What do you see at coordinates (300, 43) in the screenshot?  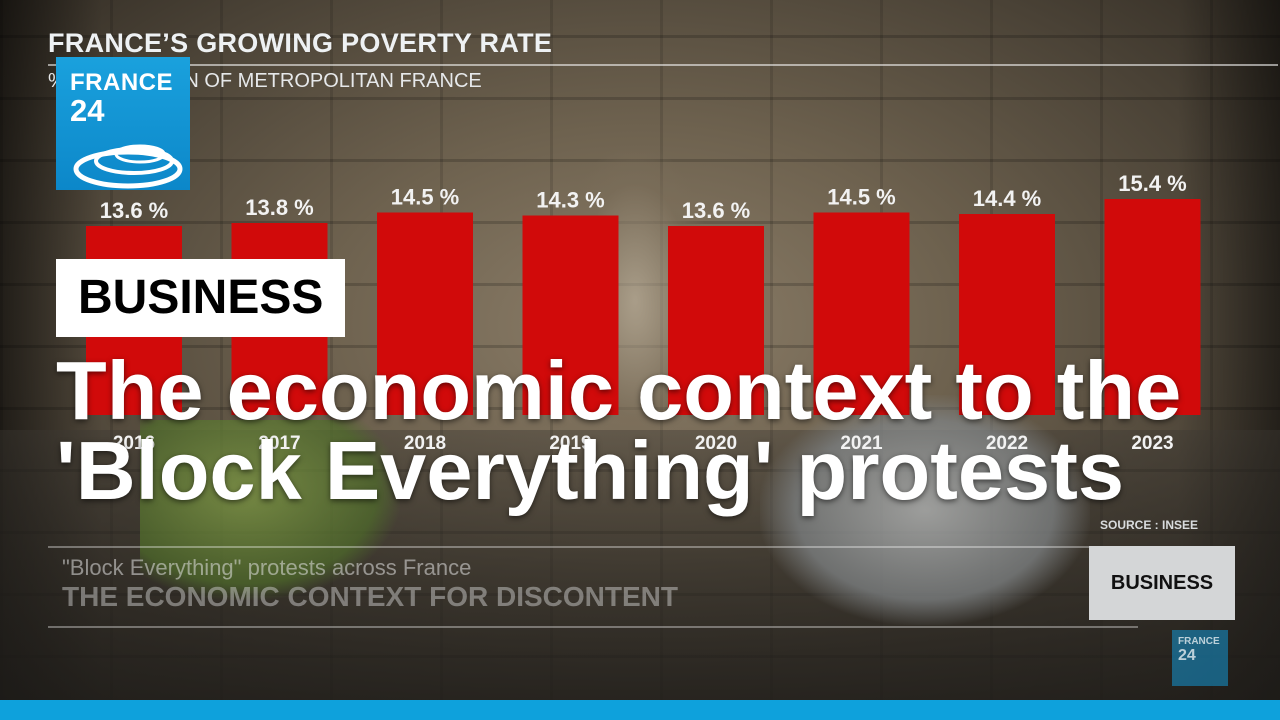 I see `chart-title: FRANCE’S GROWING POVERTY RATE` at bounding box center [300, 43].